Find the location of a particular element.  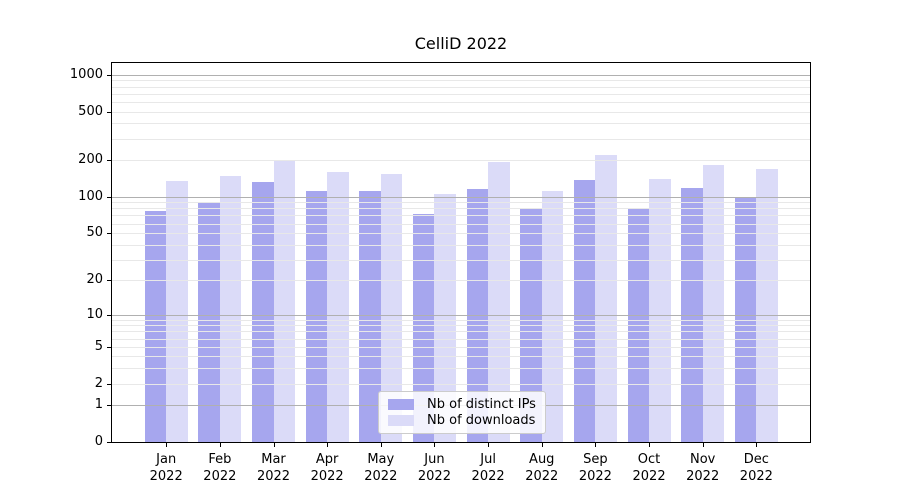

bar-downloads-apr is located at coordinates (338, 307).